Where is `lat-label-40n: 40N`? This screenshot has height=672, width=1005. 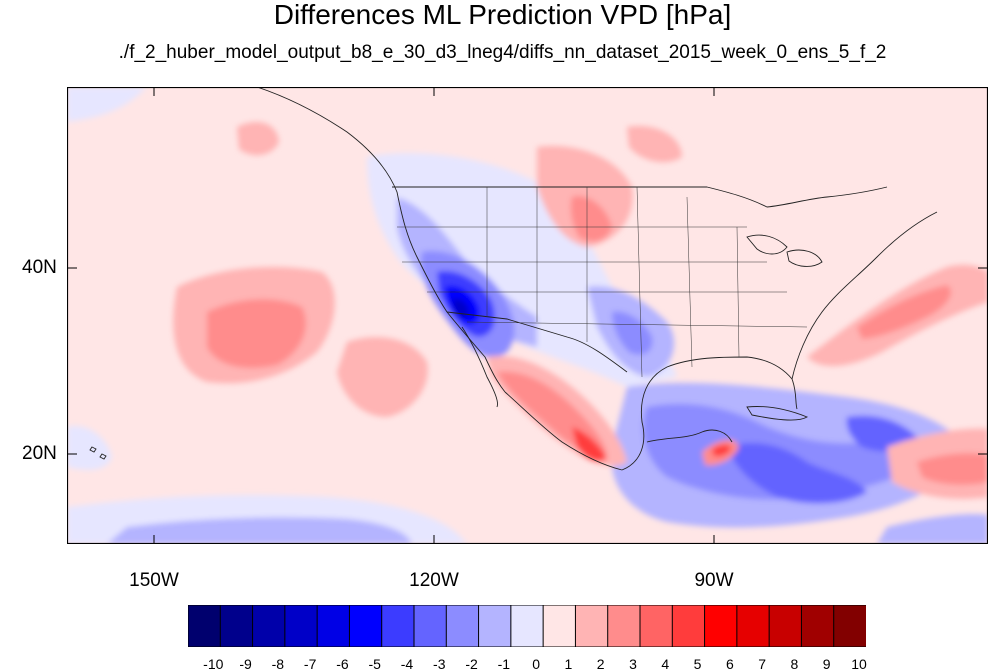 lat-label-40n: 40N is located at coordinates (39, 267).